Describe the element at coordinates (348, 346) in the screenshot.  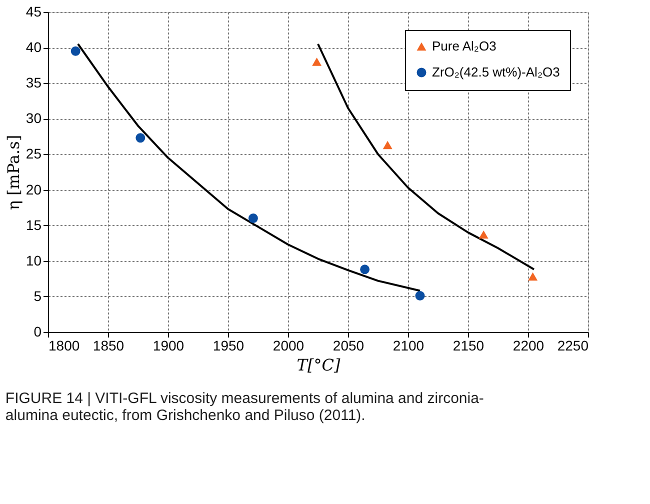
I see `x-tick-label: 2050` at that location.